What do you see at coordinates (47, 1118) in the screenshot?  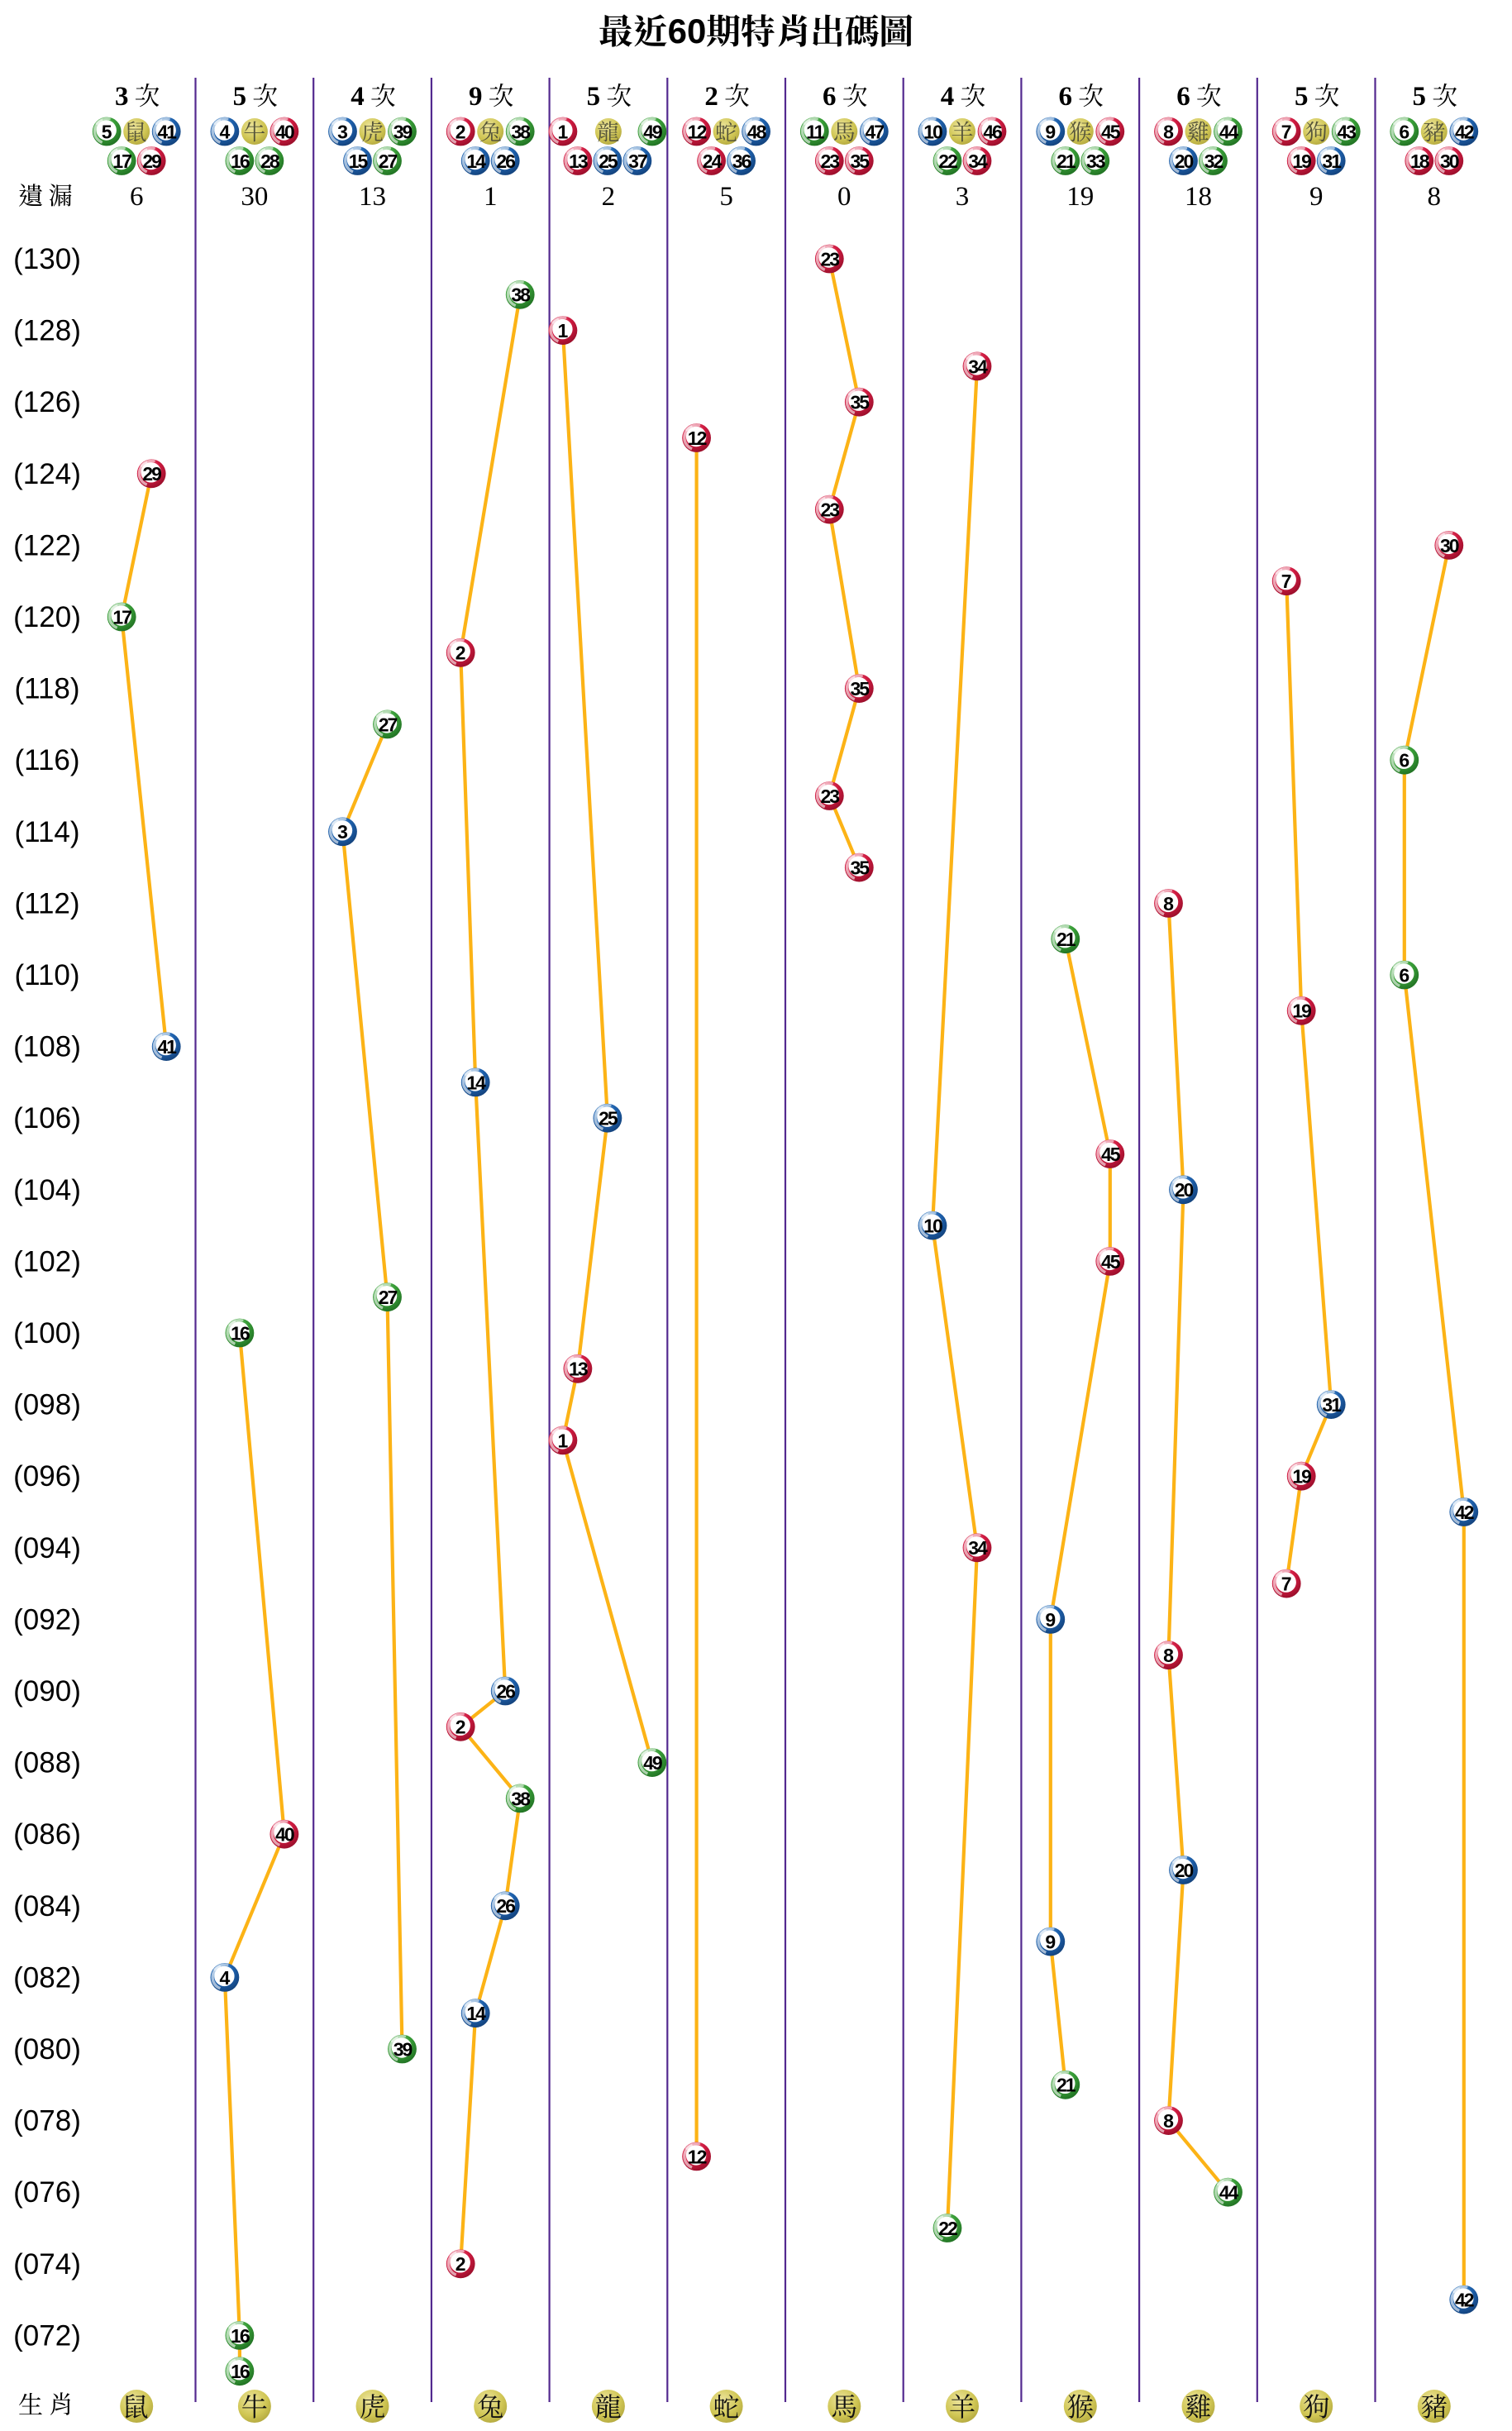 I see `svg-text: (106)` at bounding box center [47, 1118].